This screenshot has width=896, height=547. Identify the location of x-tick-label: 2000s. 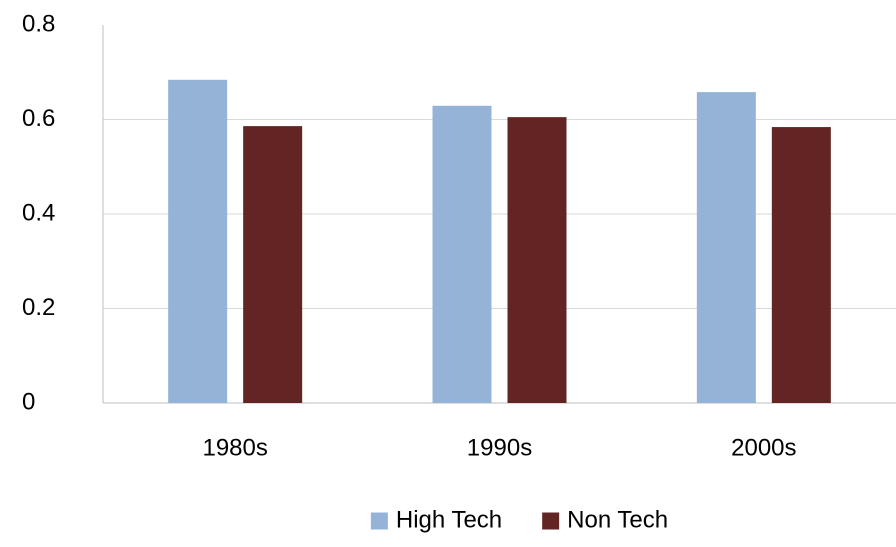
(763, 447).